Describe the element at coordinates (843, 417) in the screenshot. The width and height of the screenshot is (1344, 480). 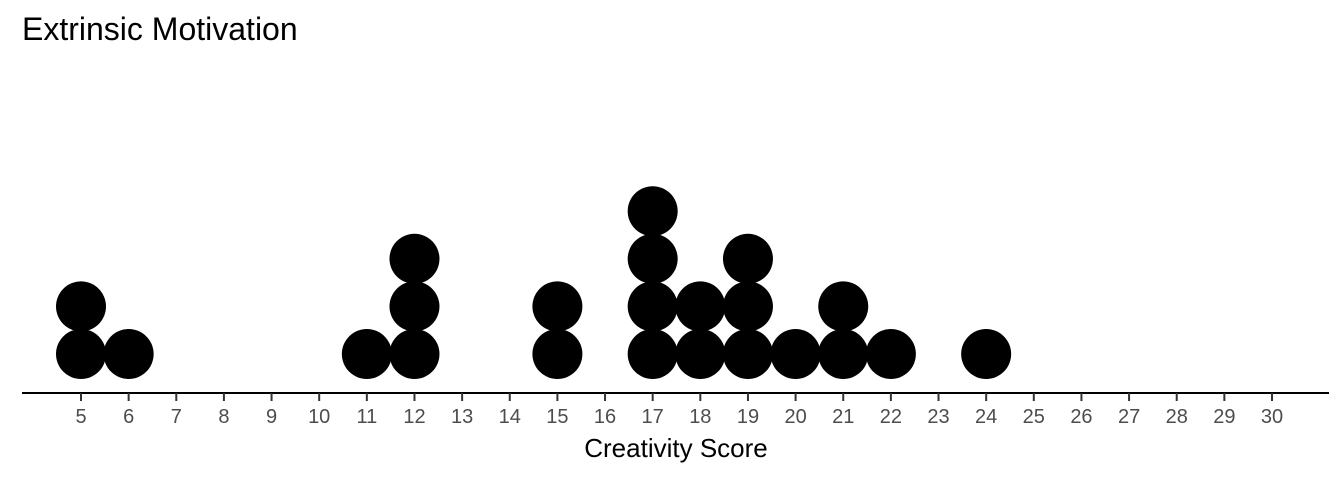
I see `x-tick-label: 21` at that location.